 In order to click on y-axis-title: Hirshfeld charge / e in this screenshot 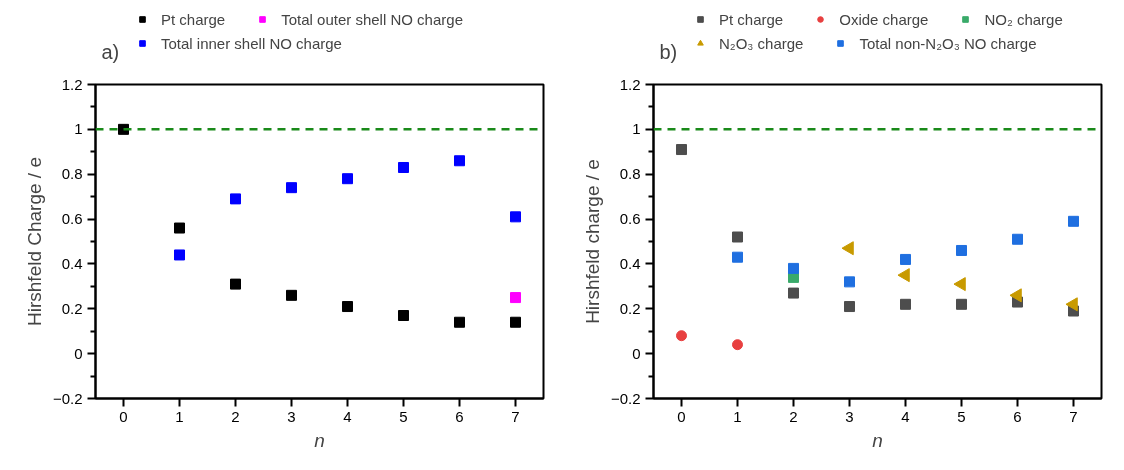, I will do `click(592, 241)`.